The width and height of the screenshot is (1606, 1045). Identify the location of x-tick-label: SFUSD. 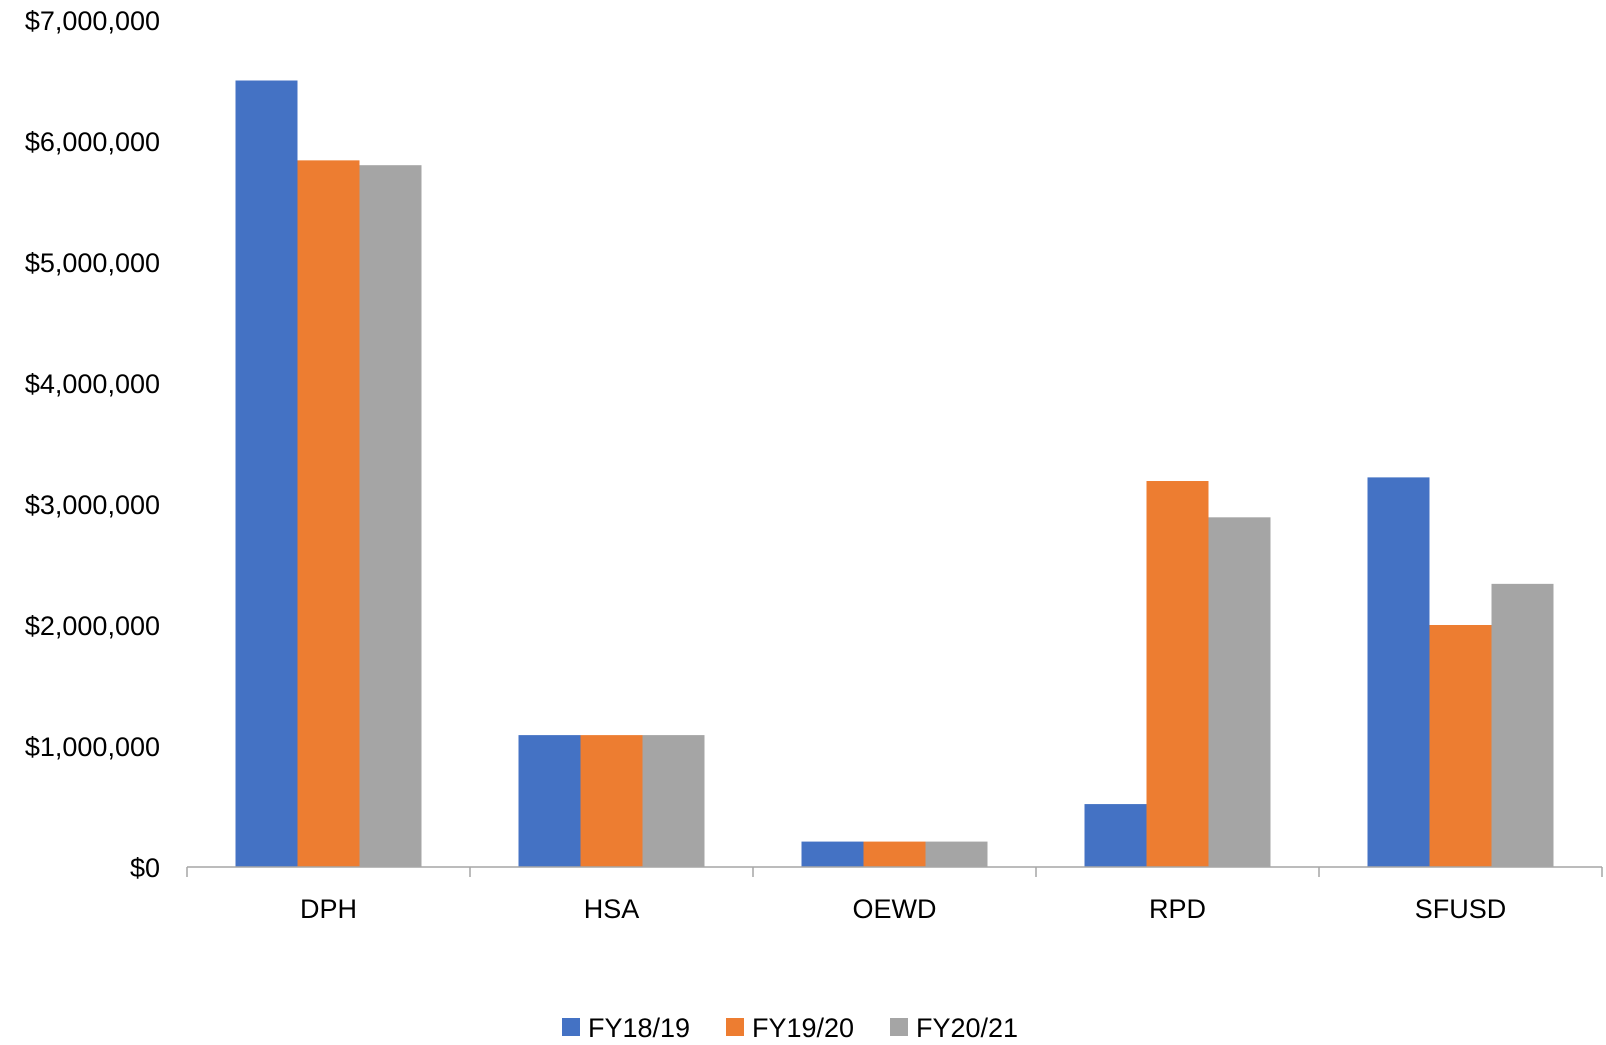
(1461, 909).